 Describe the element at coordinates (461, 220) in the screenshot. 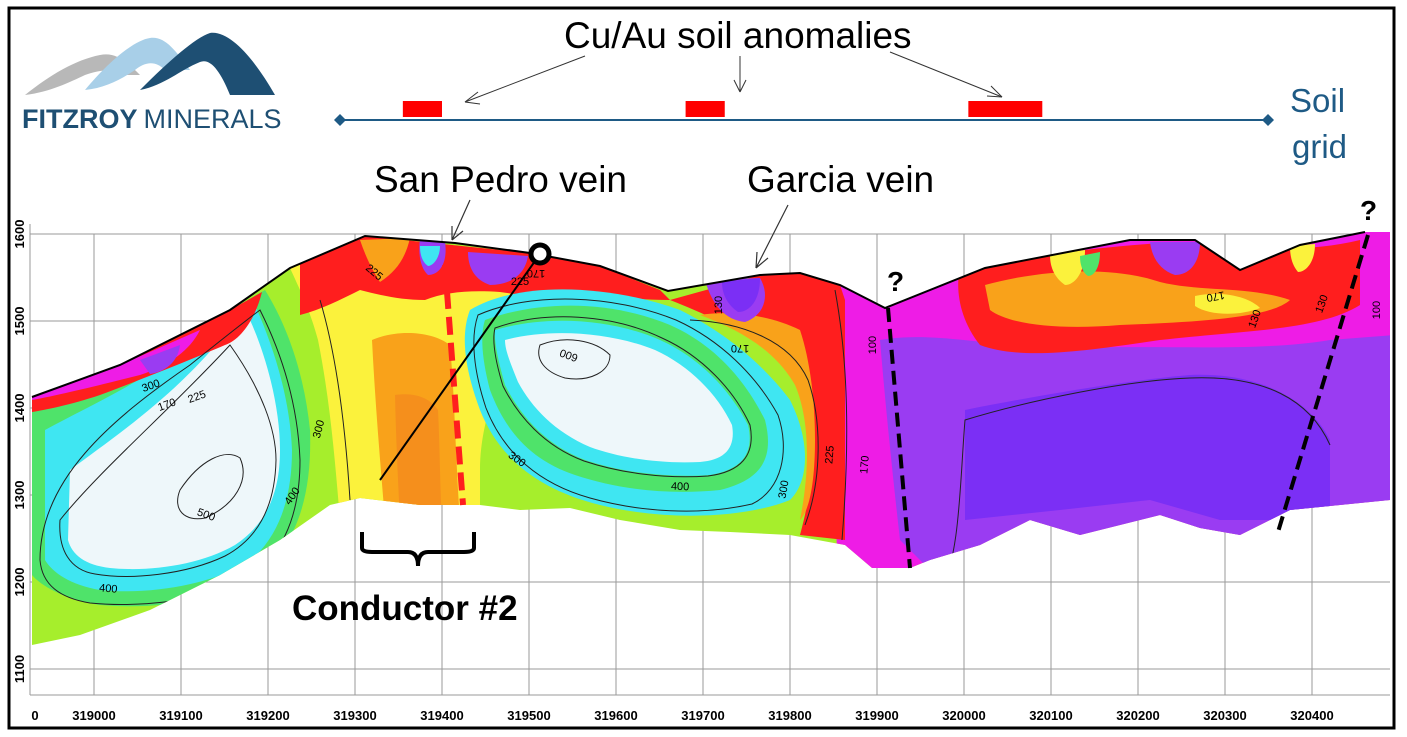

I see `san-pedro-arrow` at that location.